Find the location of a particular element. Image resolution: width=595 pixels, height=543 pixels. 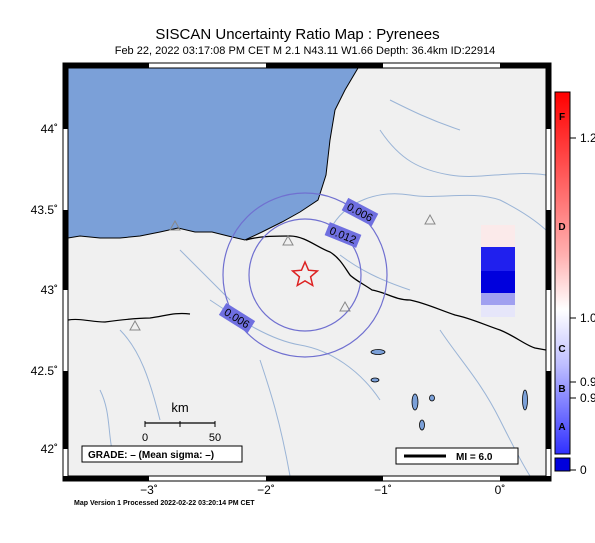

colorbar: F D C B A 1.2 1.0 0.9 0.9 0 is located at coordinates (574, 284).